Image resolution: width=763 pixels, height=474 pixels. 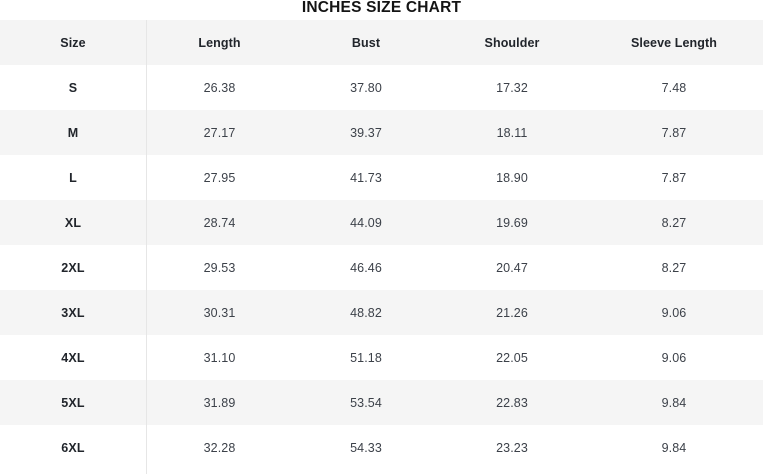 I want to click on cell-size: 2XL, so click(x=73, y=267).